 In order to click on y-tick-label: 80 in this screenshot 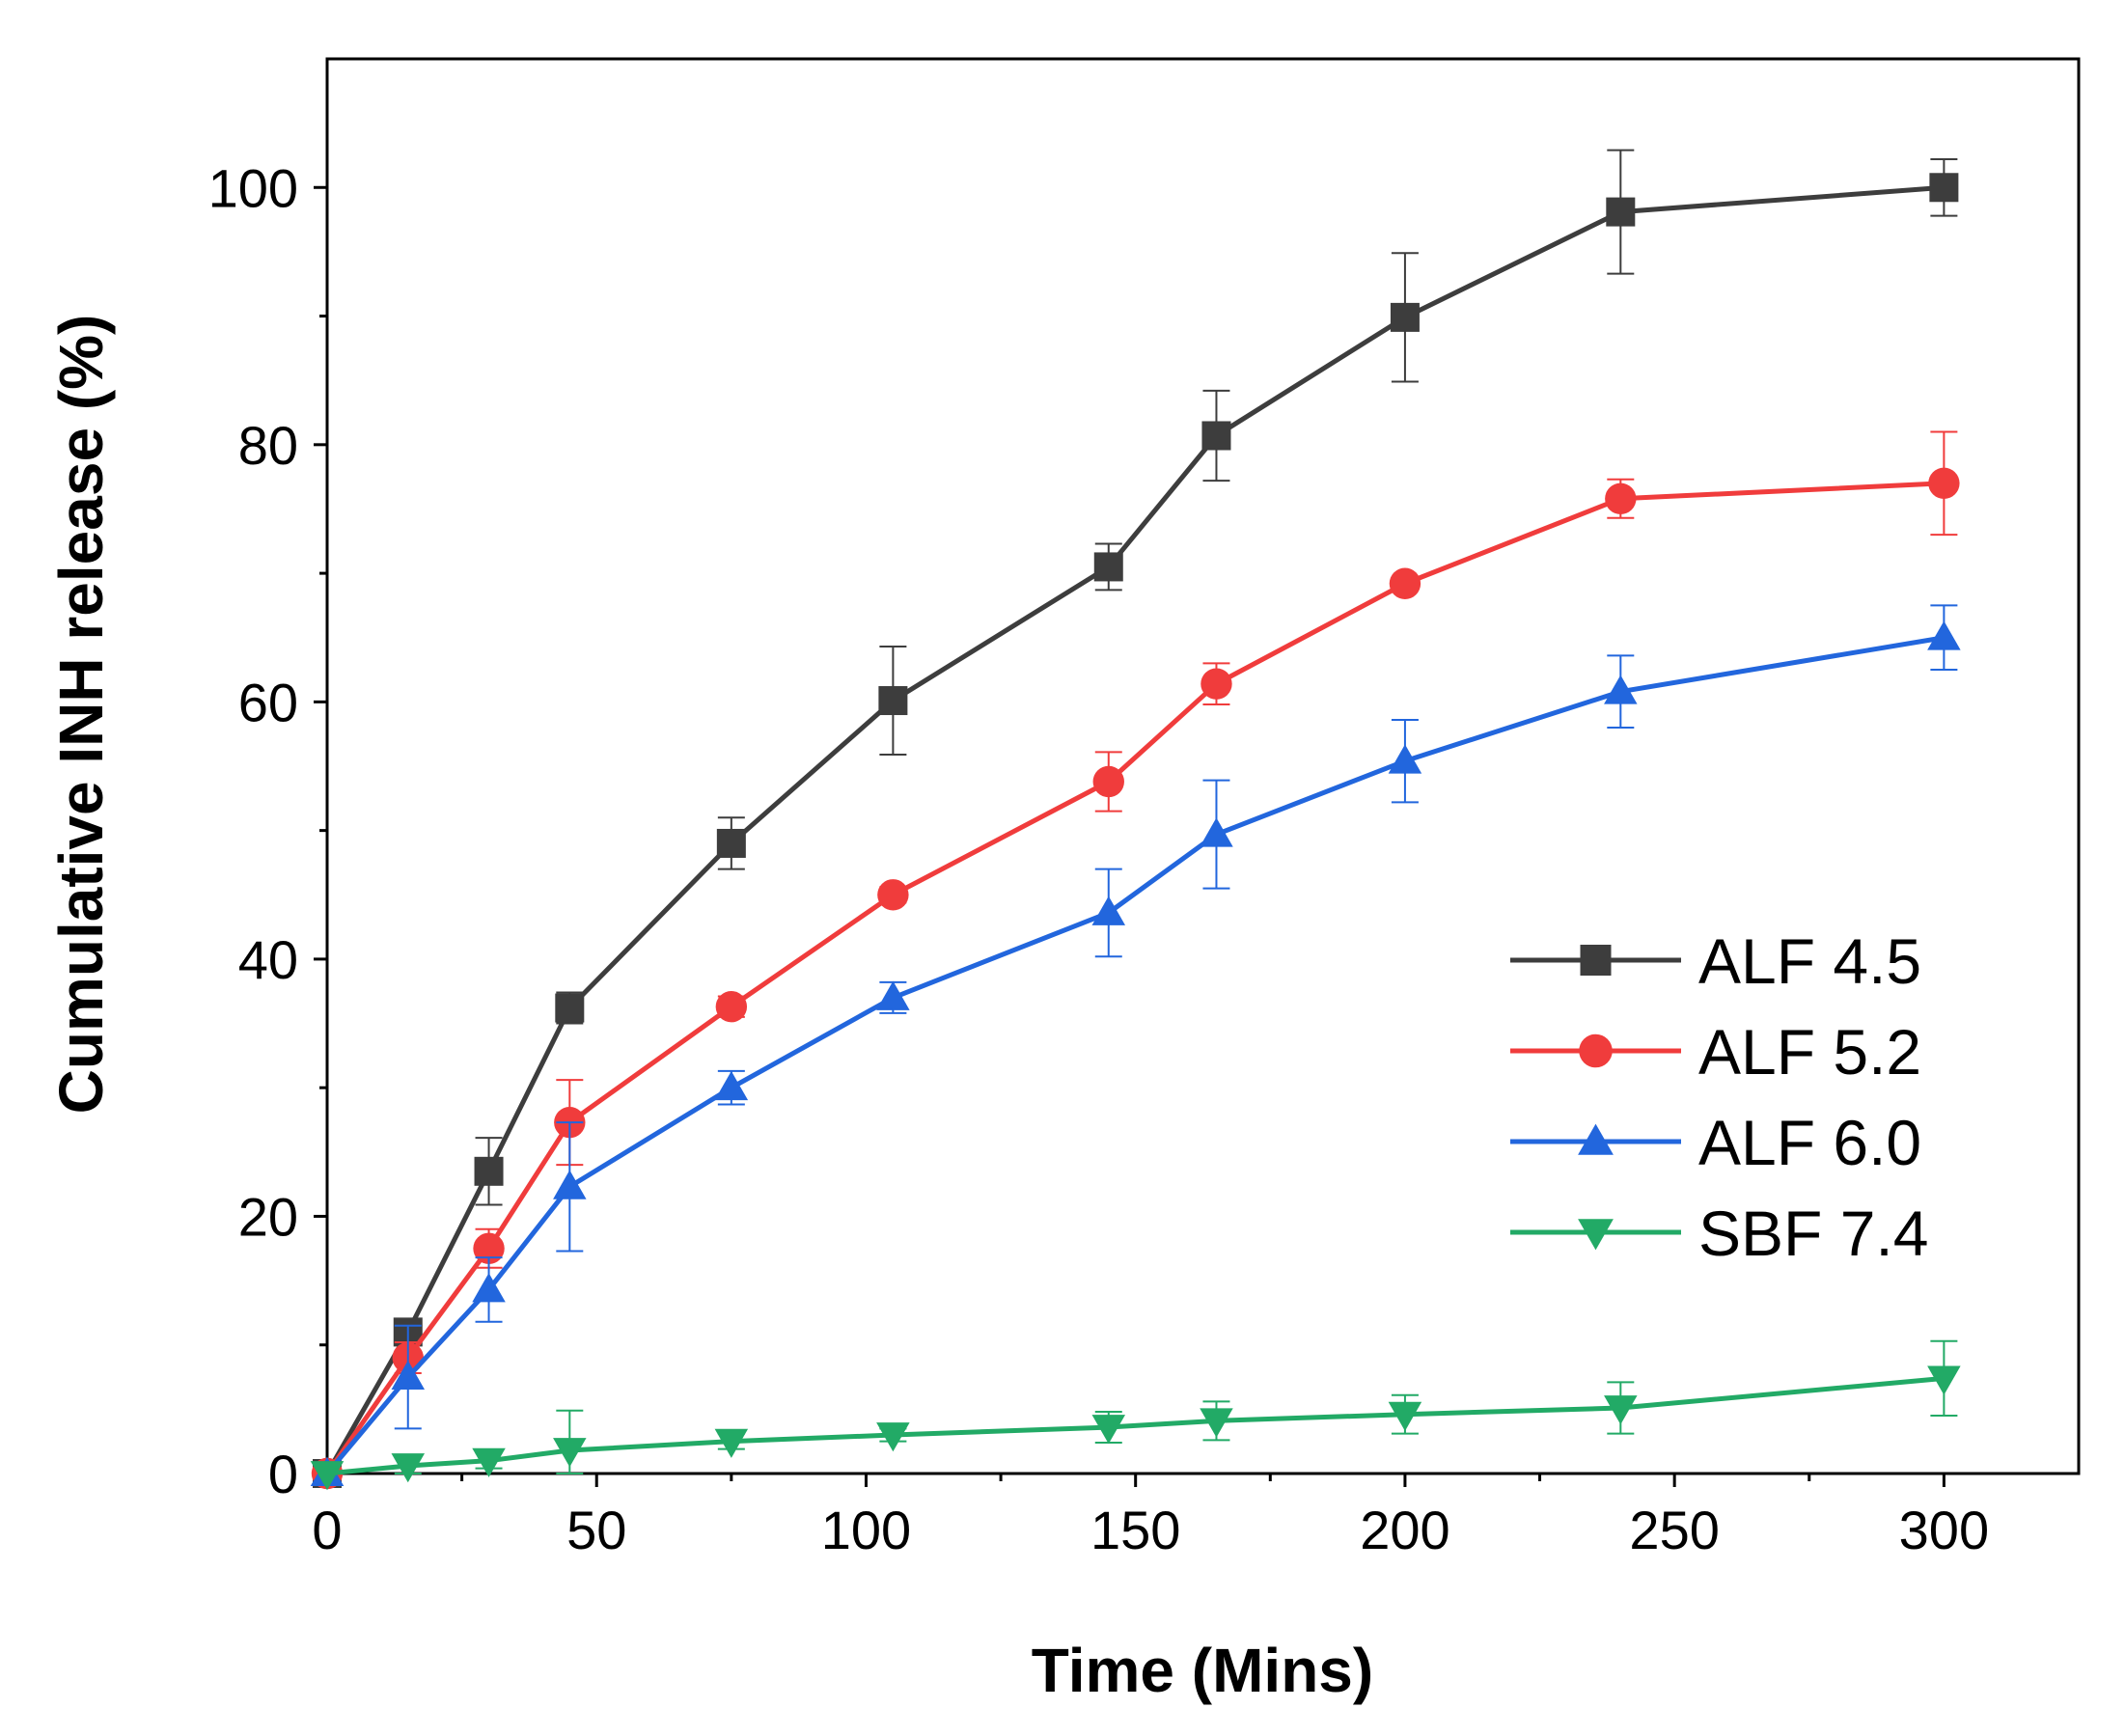, I will do `click(268, 445)`.